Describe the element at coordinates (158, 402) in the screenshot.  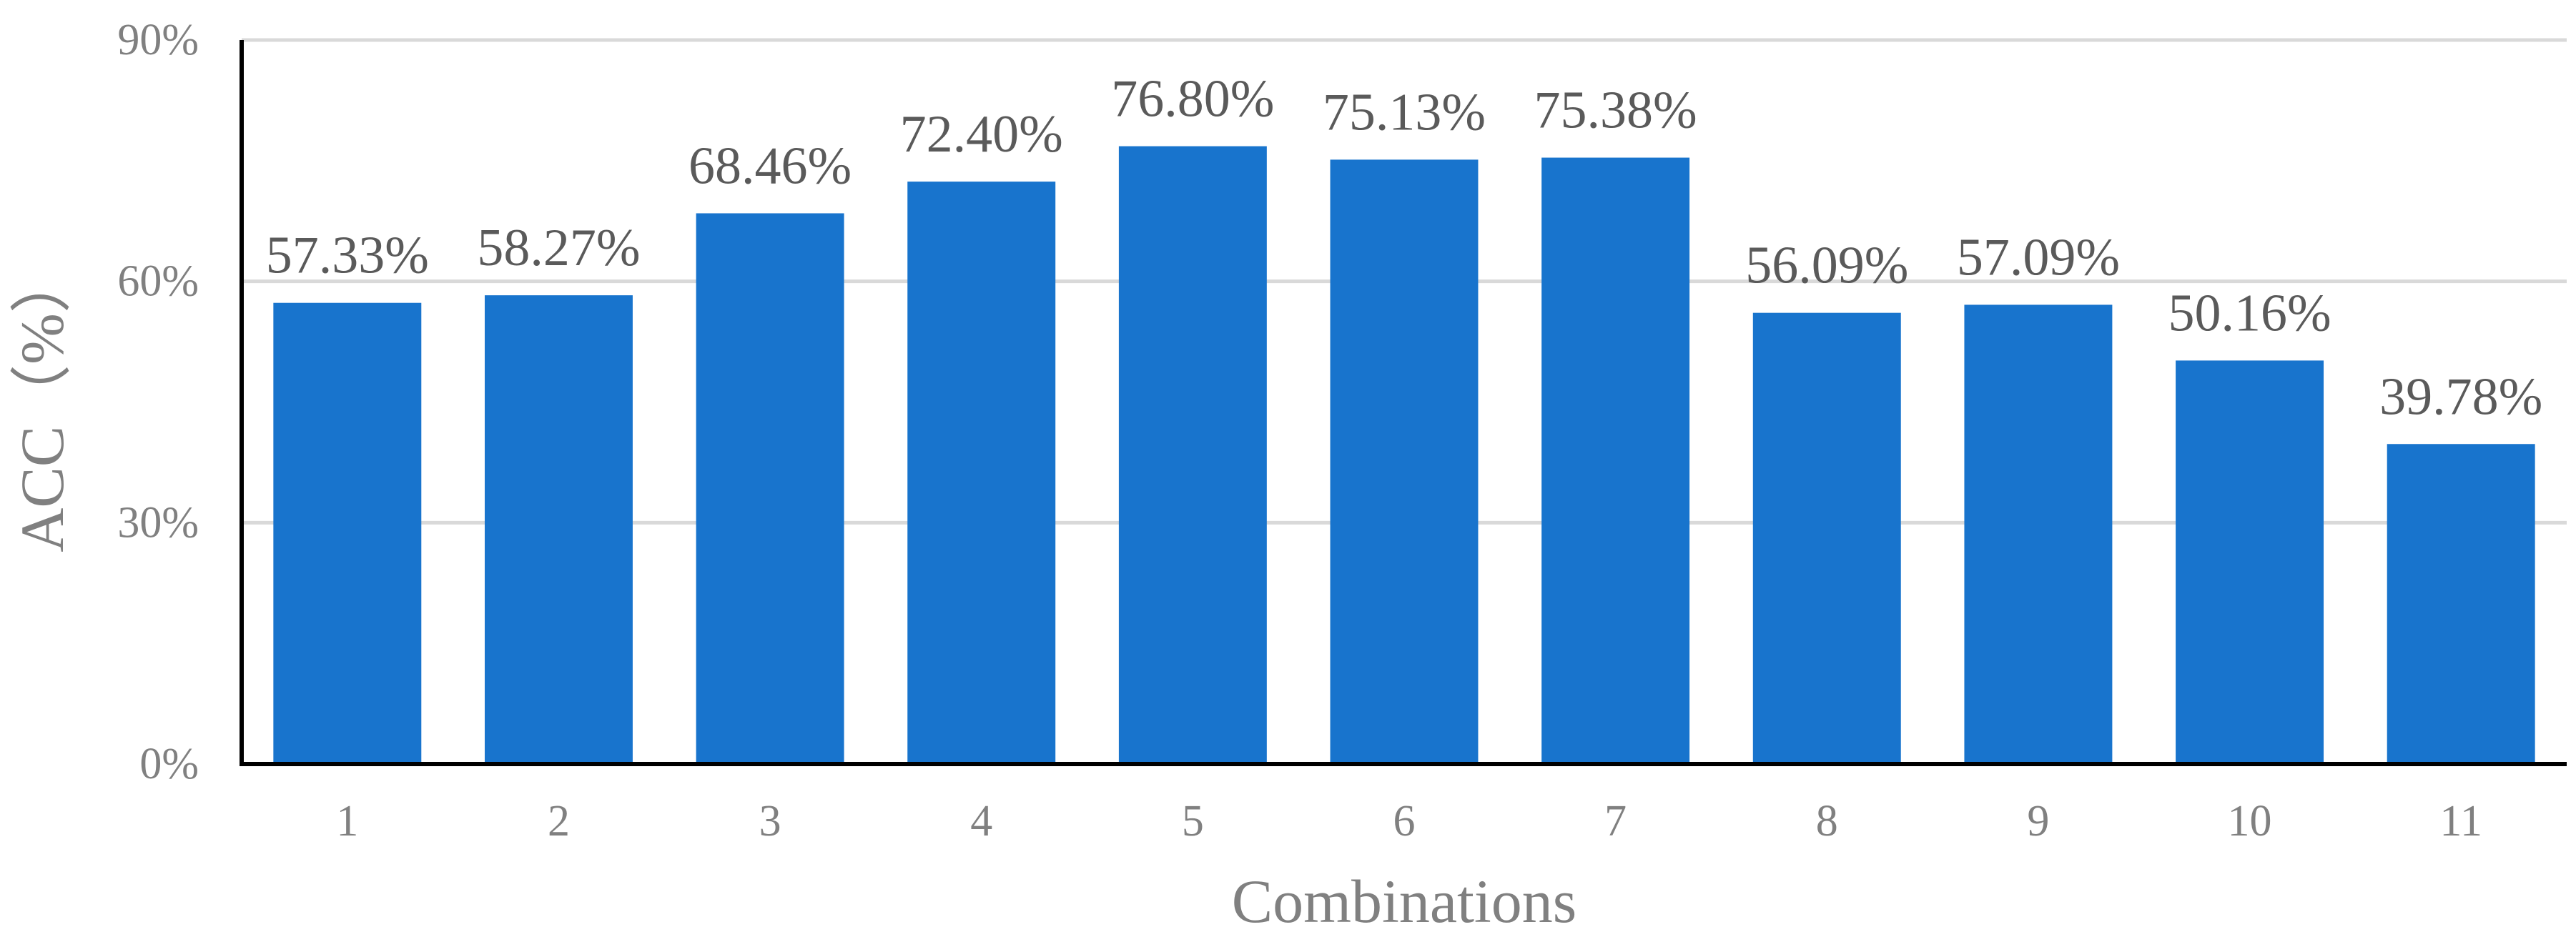
I see `y-tick-labels: 0% 30% 60% 90%` at that location.